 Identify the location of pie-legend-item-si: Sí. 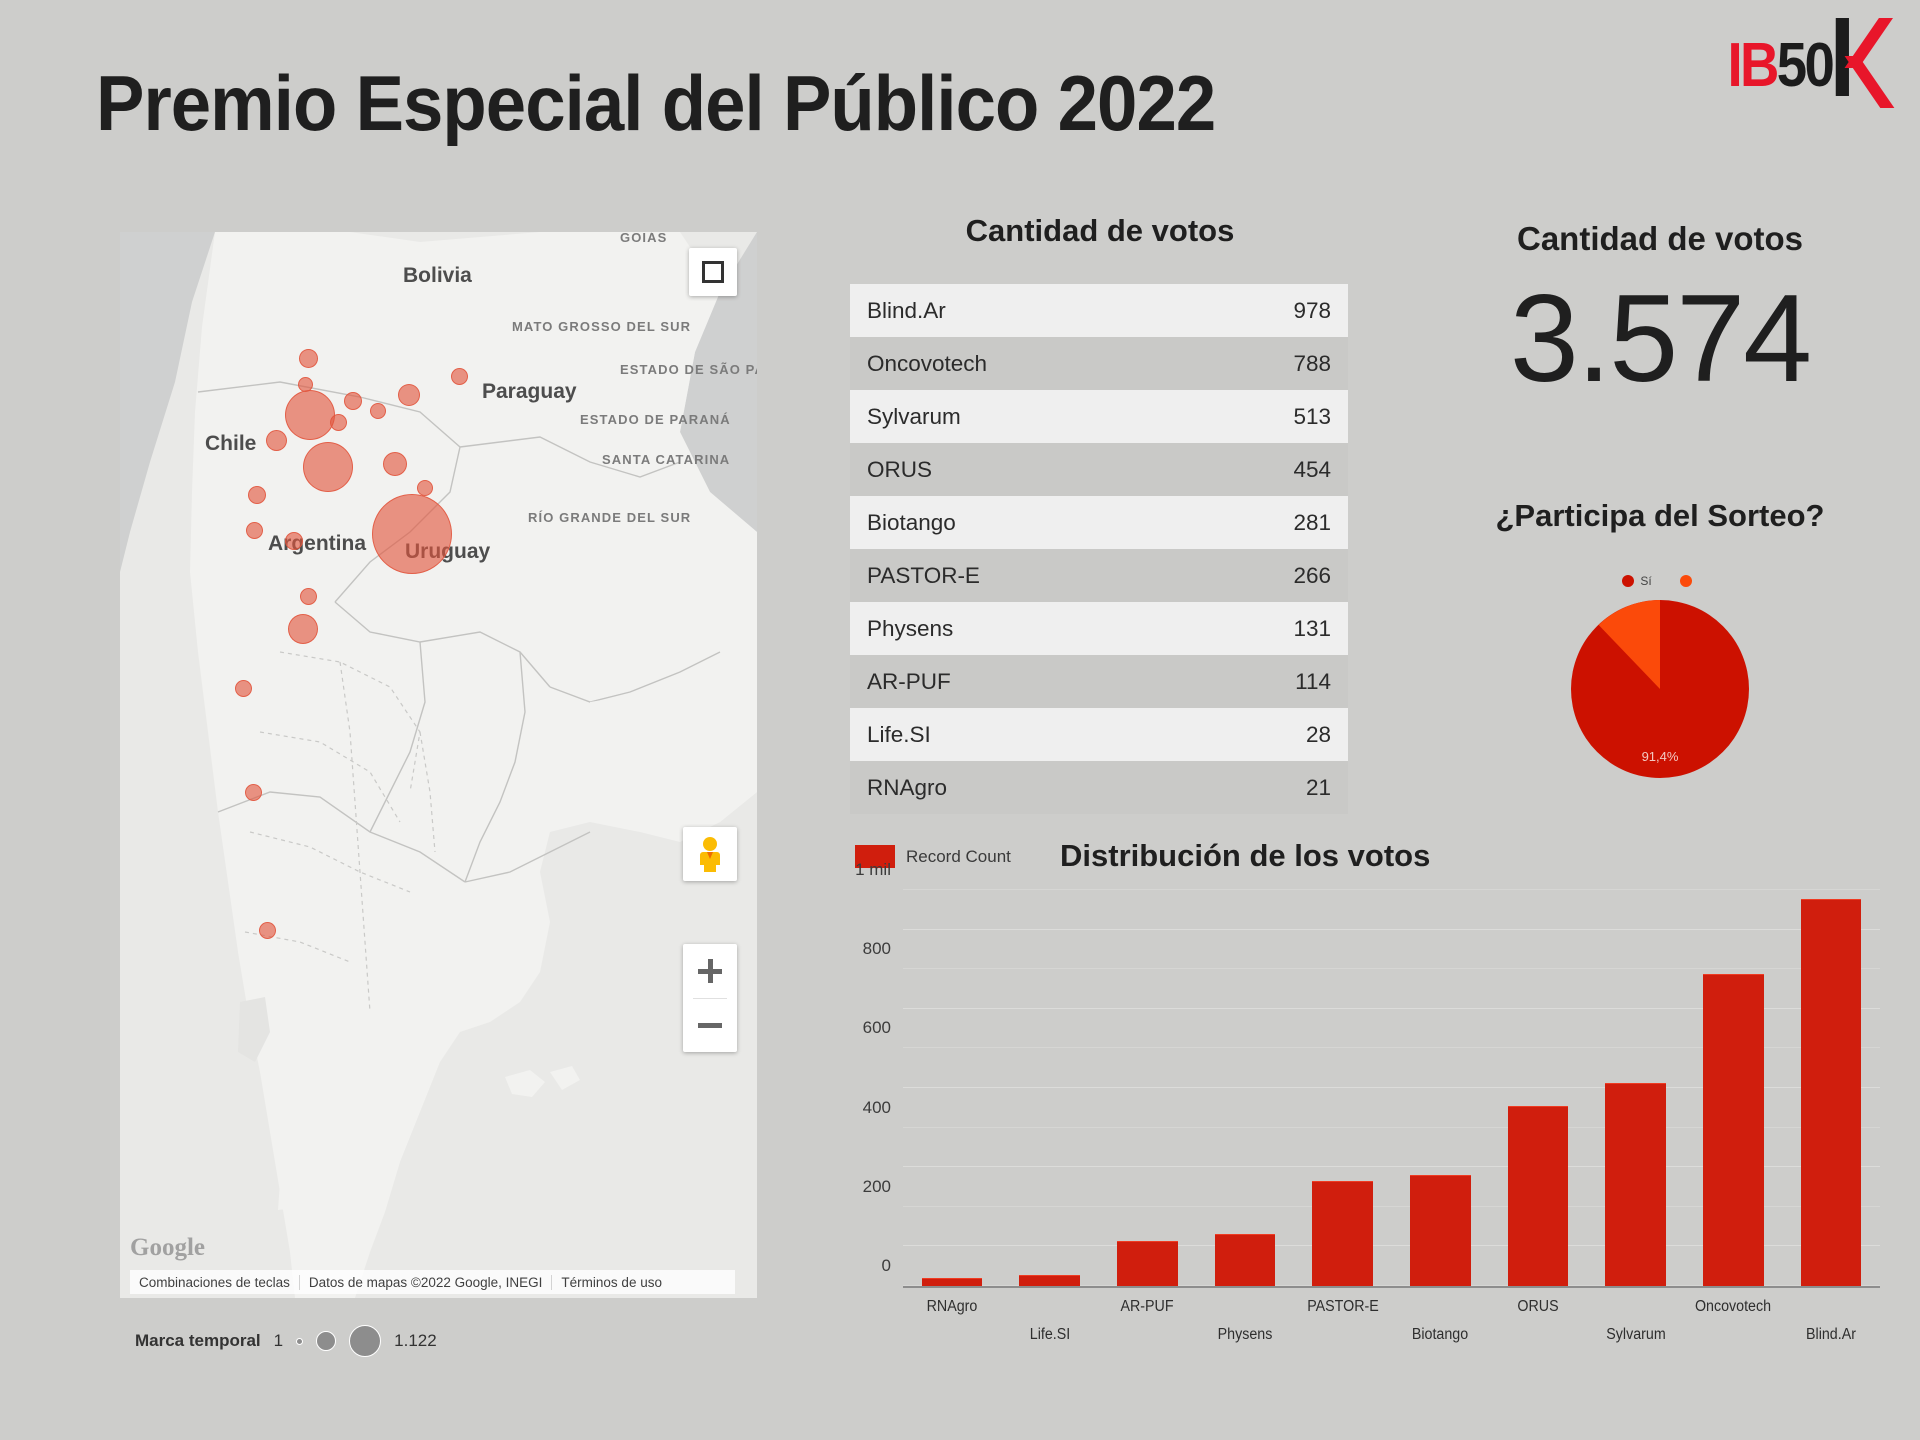
(1637, 581).